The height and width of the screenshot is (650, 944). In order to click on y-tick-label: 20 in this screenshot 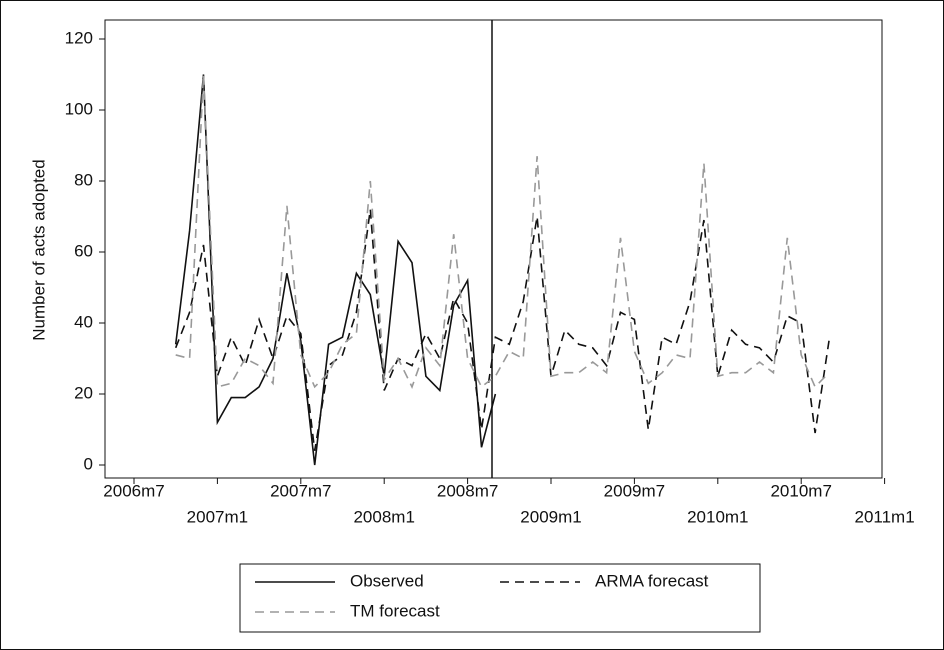, I will do `click(83, 392)`.